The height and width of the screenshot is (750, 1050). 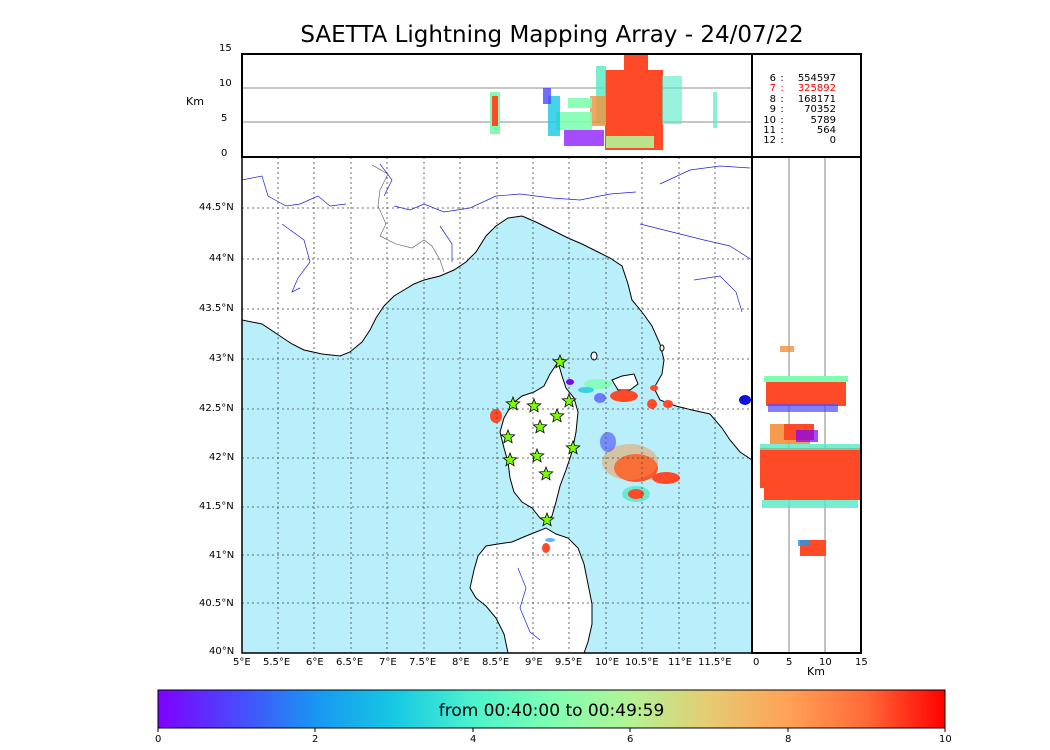 I want to click on colorbar-tick: 4, so click(x=473, y=739).